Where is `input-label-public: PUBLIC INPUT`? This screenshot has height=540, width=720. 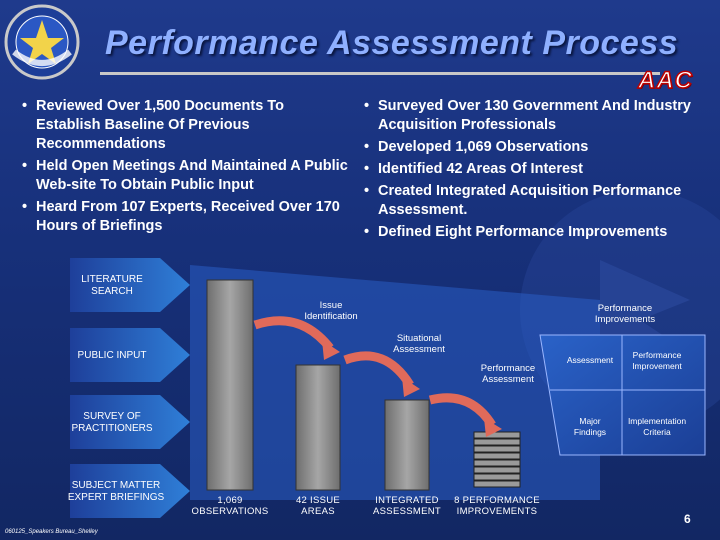 input-label-public: PUBLIC INPUT is located at coordinates (112, 355).